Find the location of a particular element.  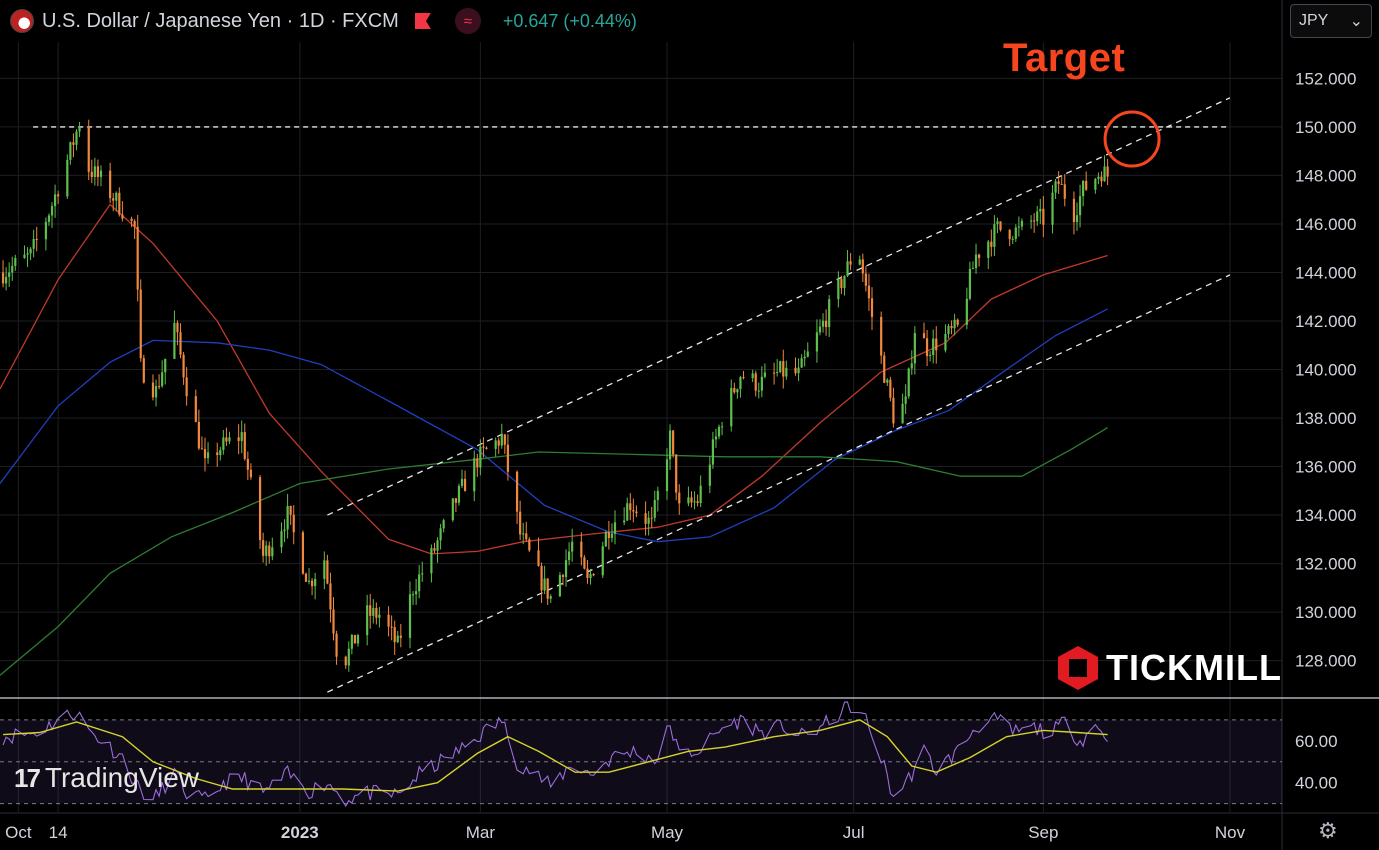

tradingview-logo: 17 TradingView is located at coordinates (106, 778).